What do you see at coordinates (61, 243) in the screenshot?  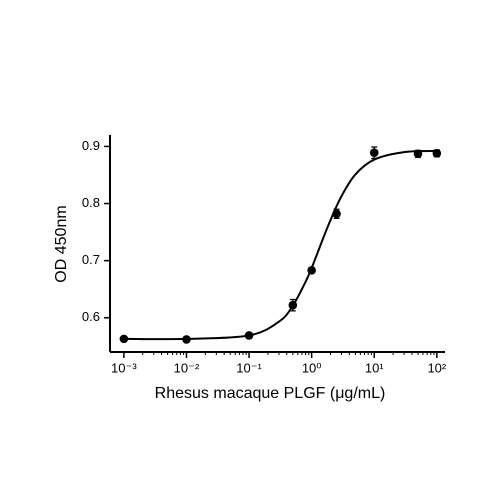 I see `y-axis-title: OD 450nm` at bounding box center [61, 243].